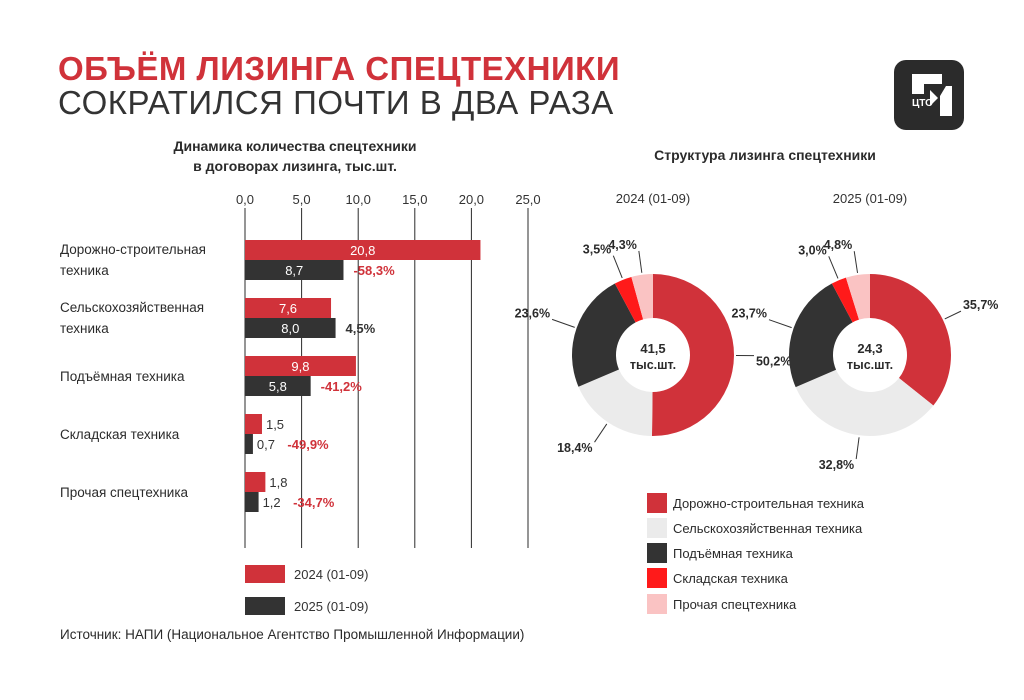 The height and width of the screenshot is (700, 1024). I want to click on bar-value-label: 1,8, so click(278, 482).